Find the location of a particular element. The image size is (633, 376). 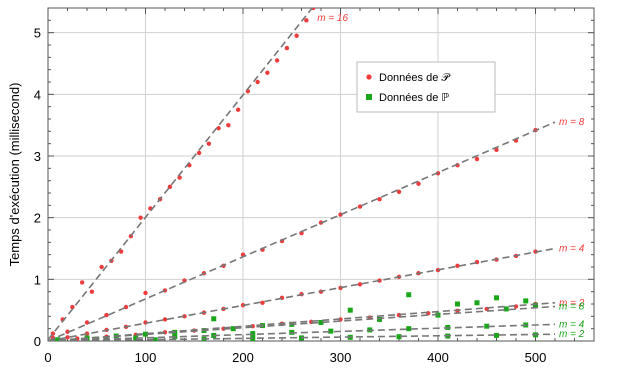

x-tick-label: 400 is located at coordinates (438, 357).